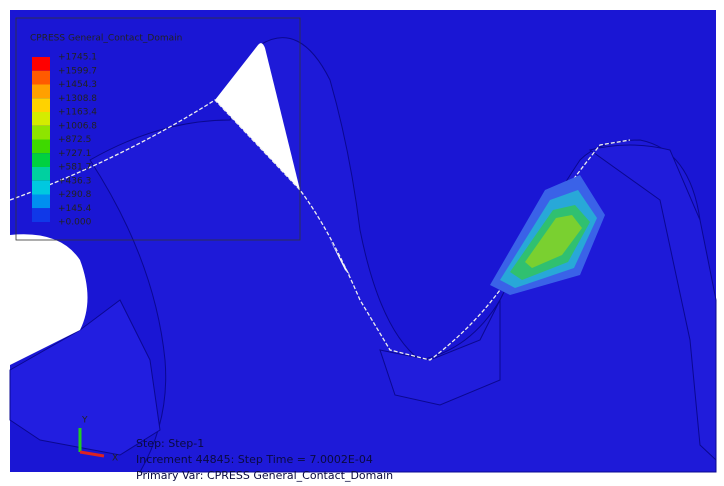 The image size is (724, 486). What do you see at coordinates (75, 223) in the screenshot?
I see `legend-label: +0.000` at bounding box center [75, 223].